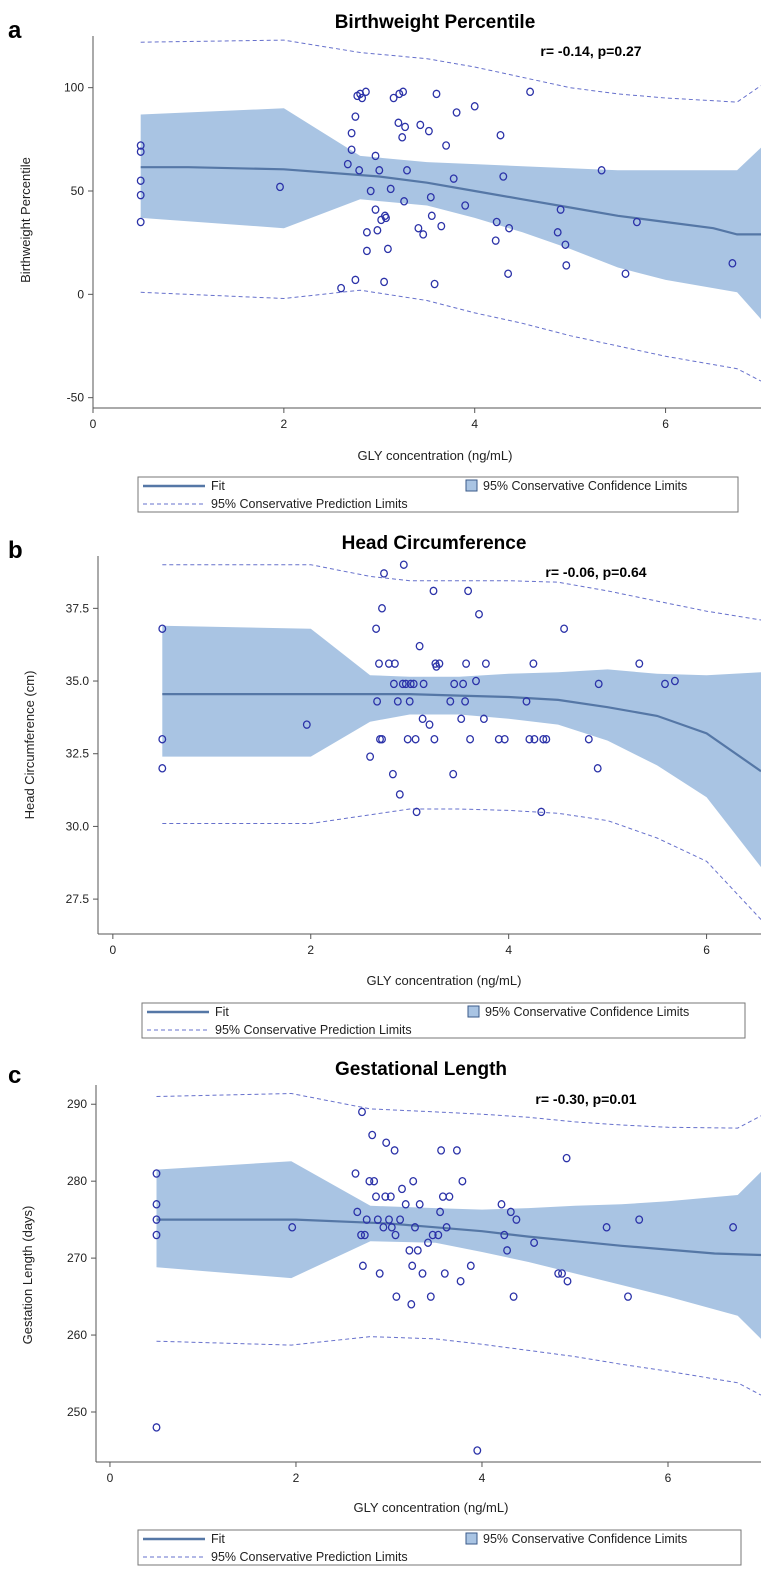  What do you see at coordinates (14, 1075) in the screenshot?
I see `panel-letter-c: c` at bounding box center [14, 1075].